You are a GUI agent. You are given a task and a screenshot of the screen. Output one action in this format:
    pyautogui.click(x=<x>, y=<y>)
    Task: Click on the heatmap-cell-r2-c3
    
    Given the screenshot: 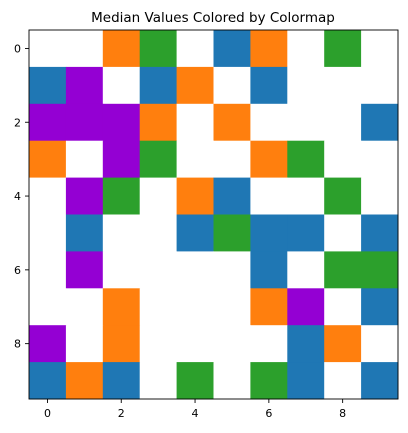 What is the action you would take?
    pyautogui.click(x=158, y=122)
    